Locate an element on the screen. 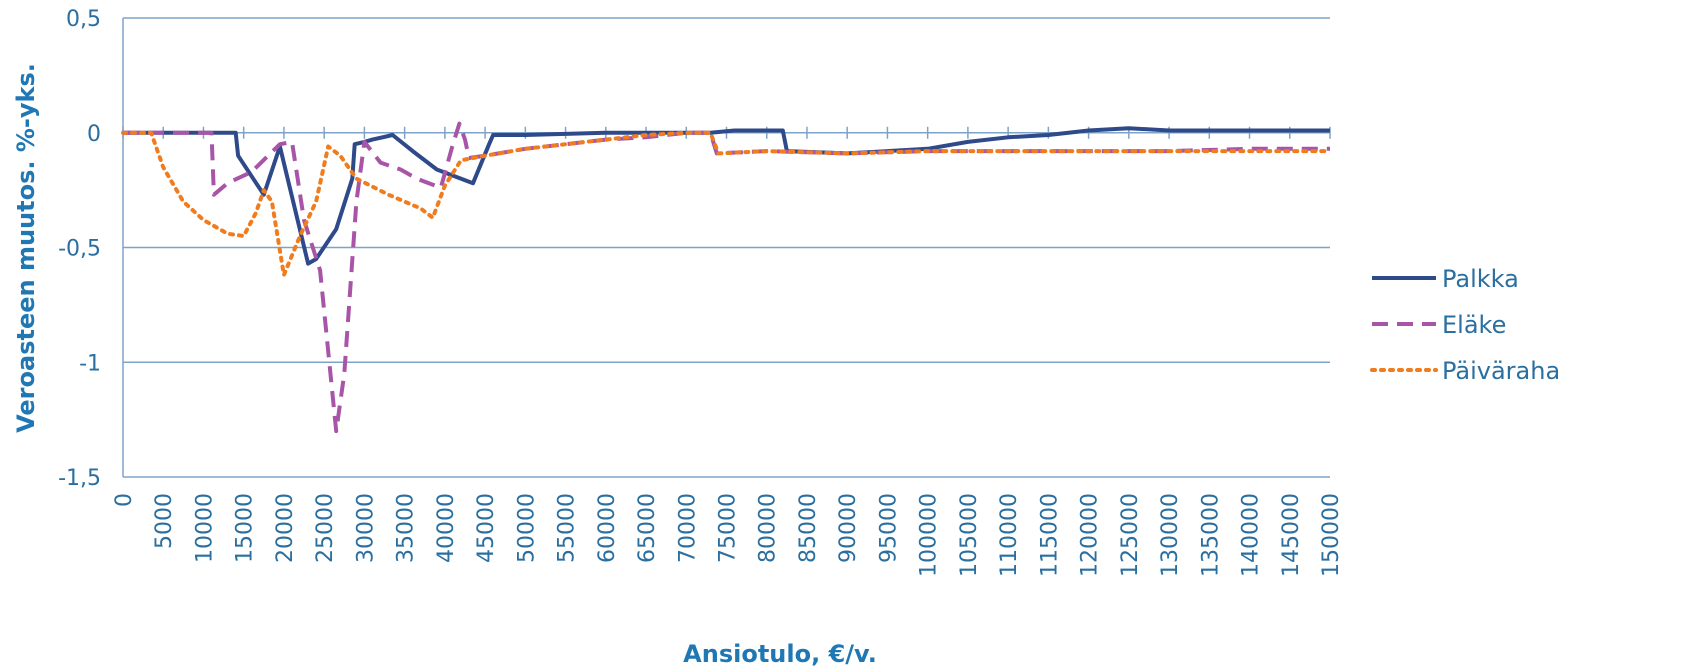  x-tick-label: 110000 is located at coordinates (1009, 535).